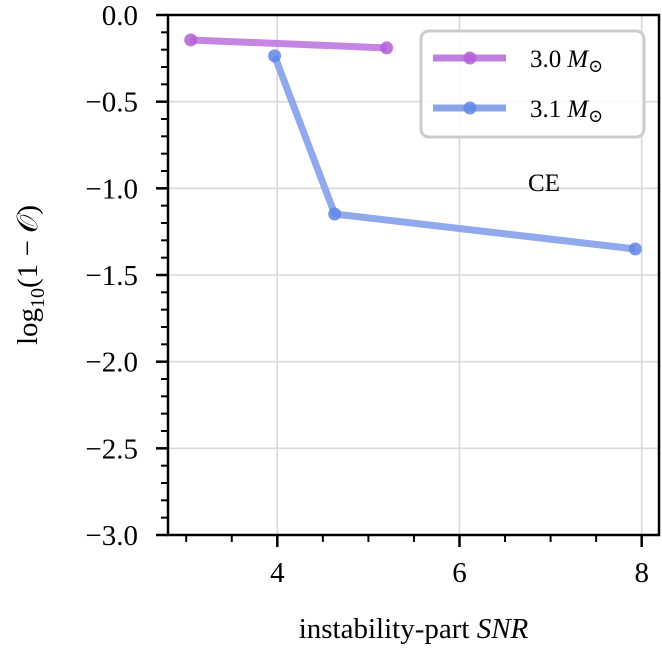 This screenshot has width=662, height=658. Describe the element at coordinates (111, 449) in the screenshot. I see `y-tick-label: −2.5` at that location.